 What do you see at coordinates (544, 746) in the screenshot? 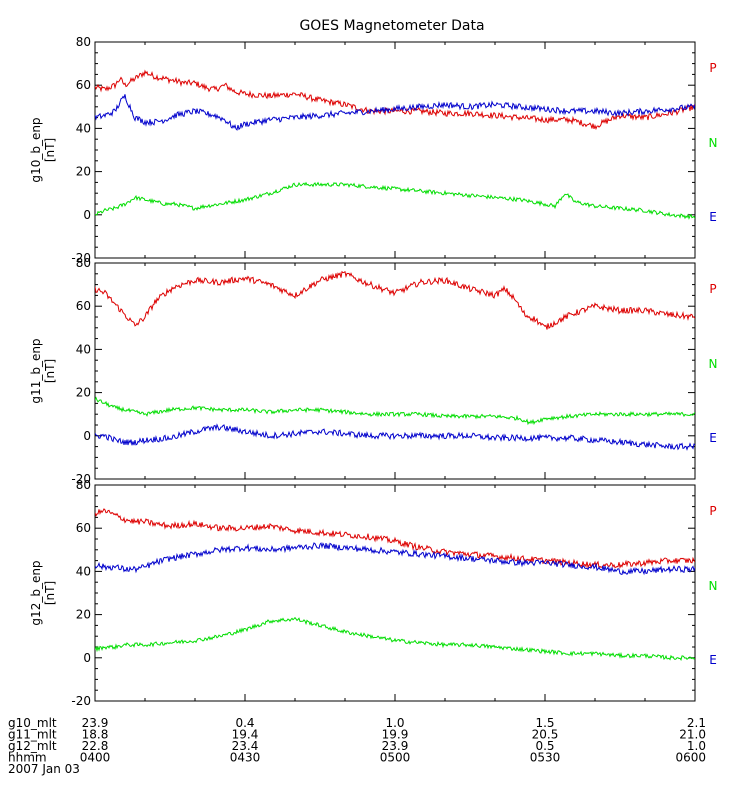
I see `x-tick-label: 0.5` at bounding box center [544, 746].